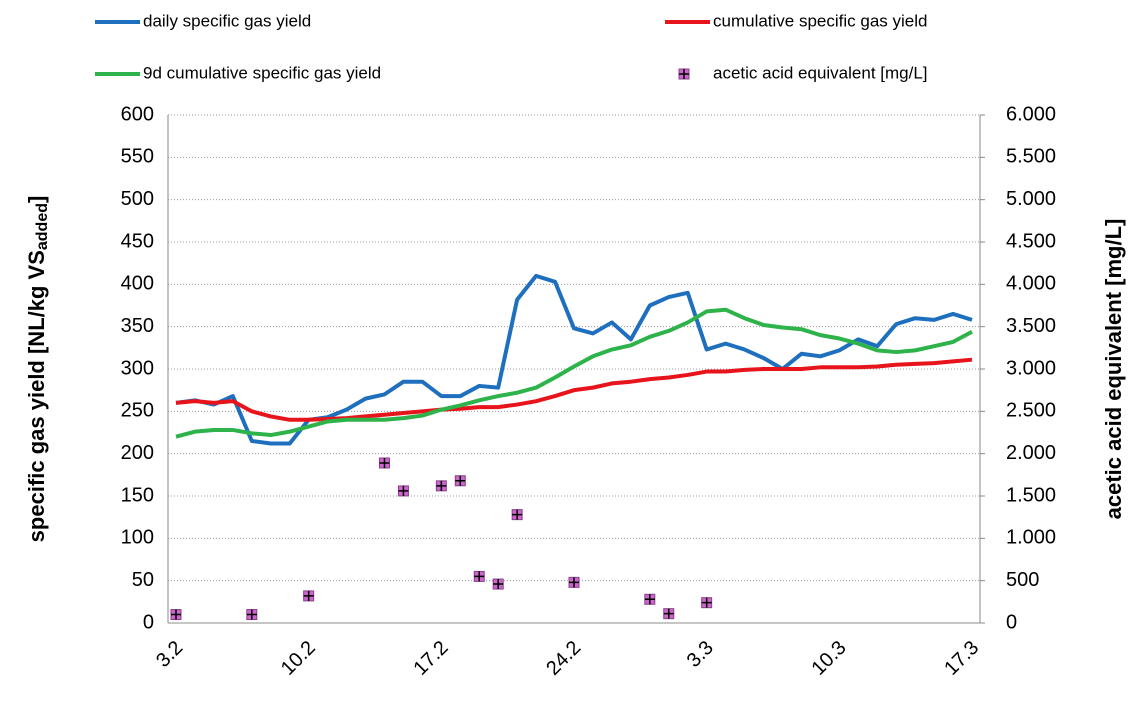  Describe the element at coordinates (1031, 284) in the screenshot. I see `y2-tick-label: 4.000` at that location.